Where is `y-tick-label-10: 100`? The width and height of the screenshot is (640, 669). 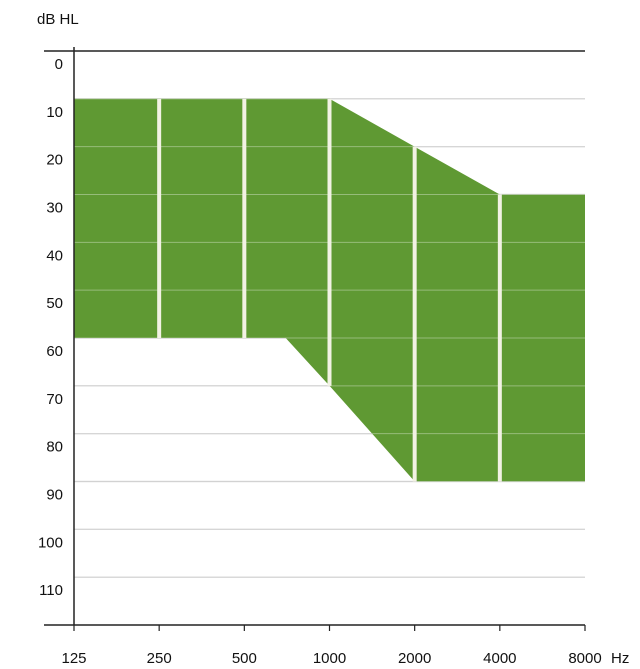 y-tick-label-10: 100 is located at coordinates (50, 542).